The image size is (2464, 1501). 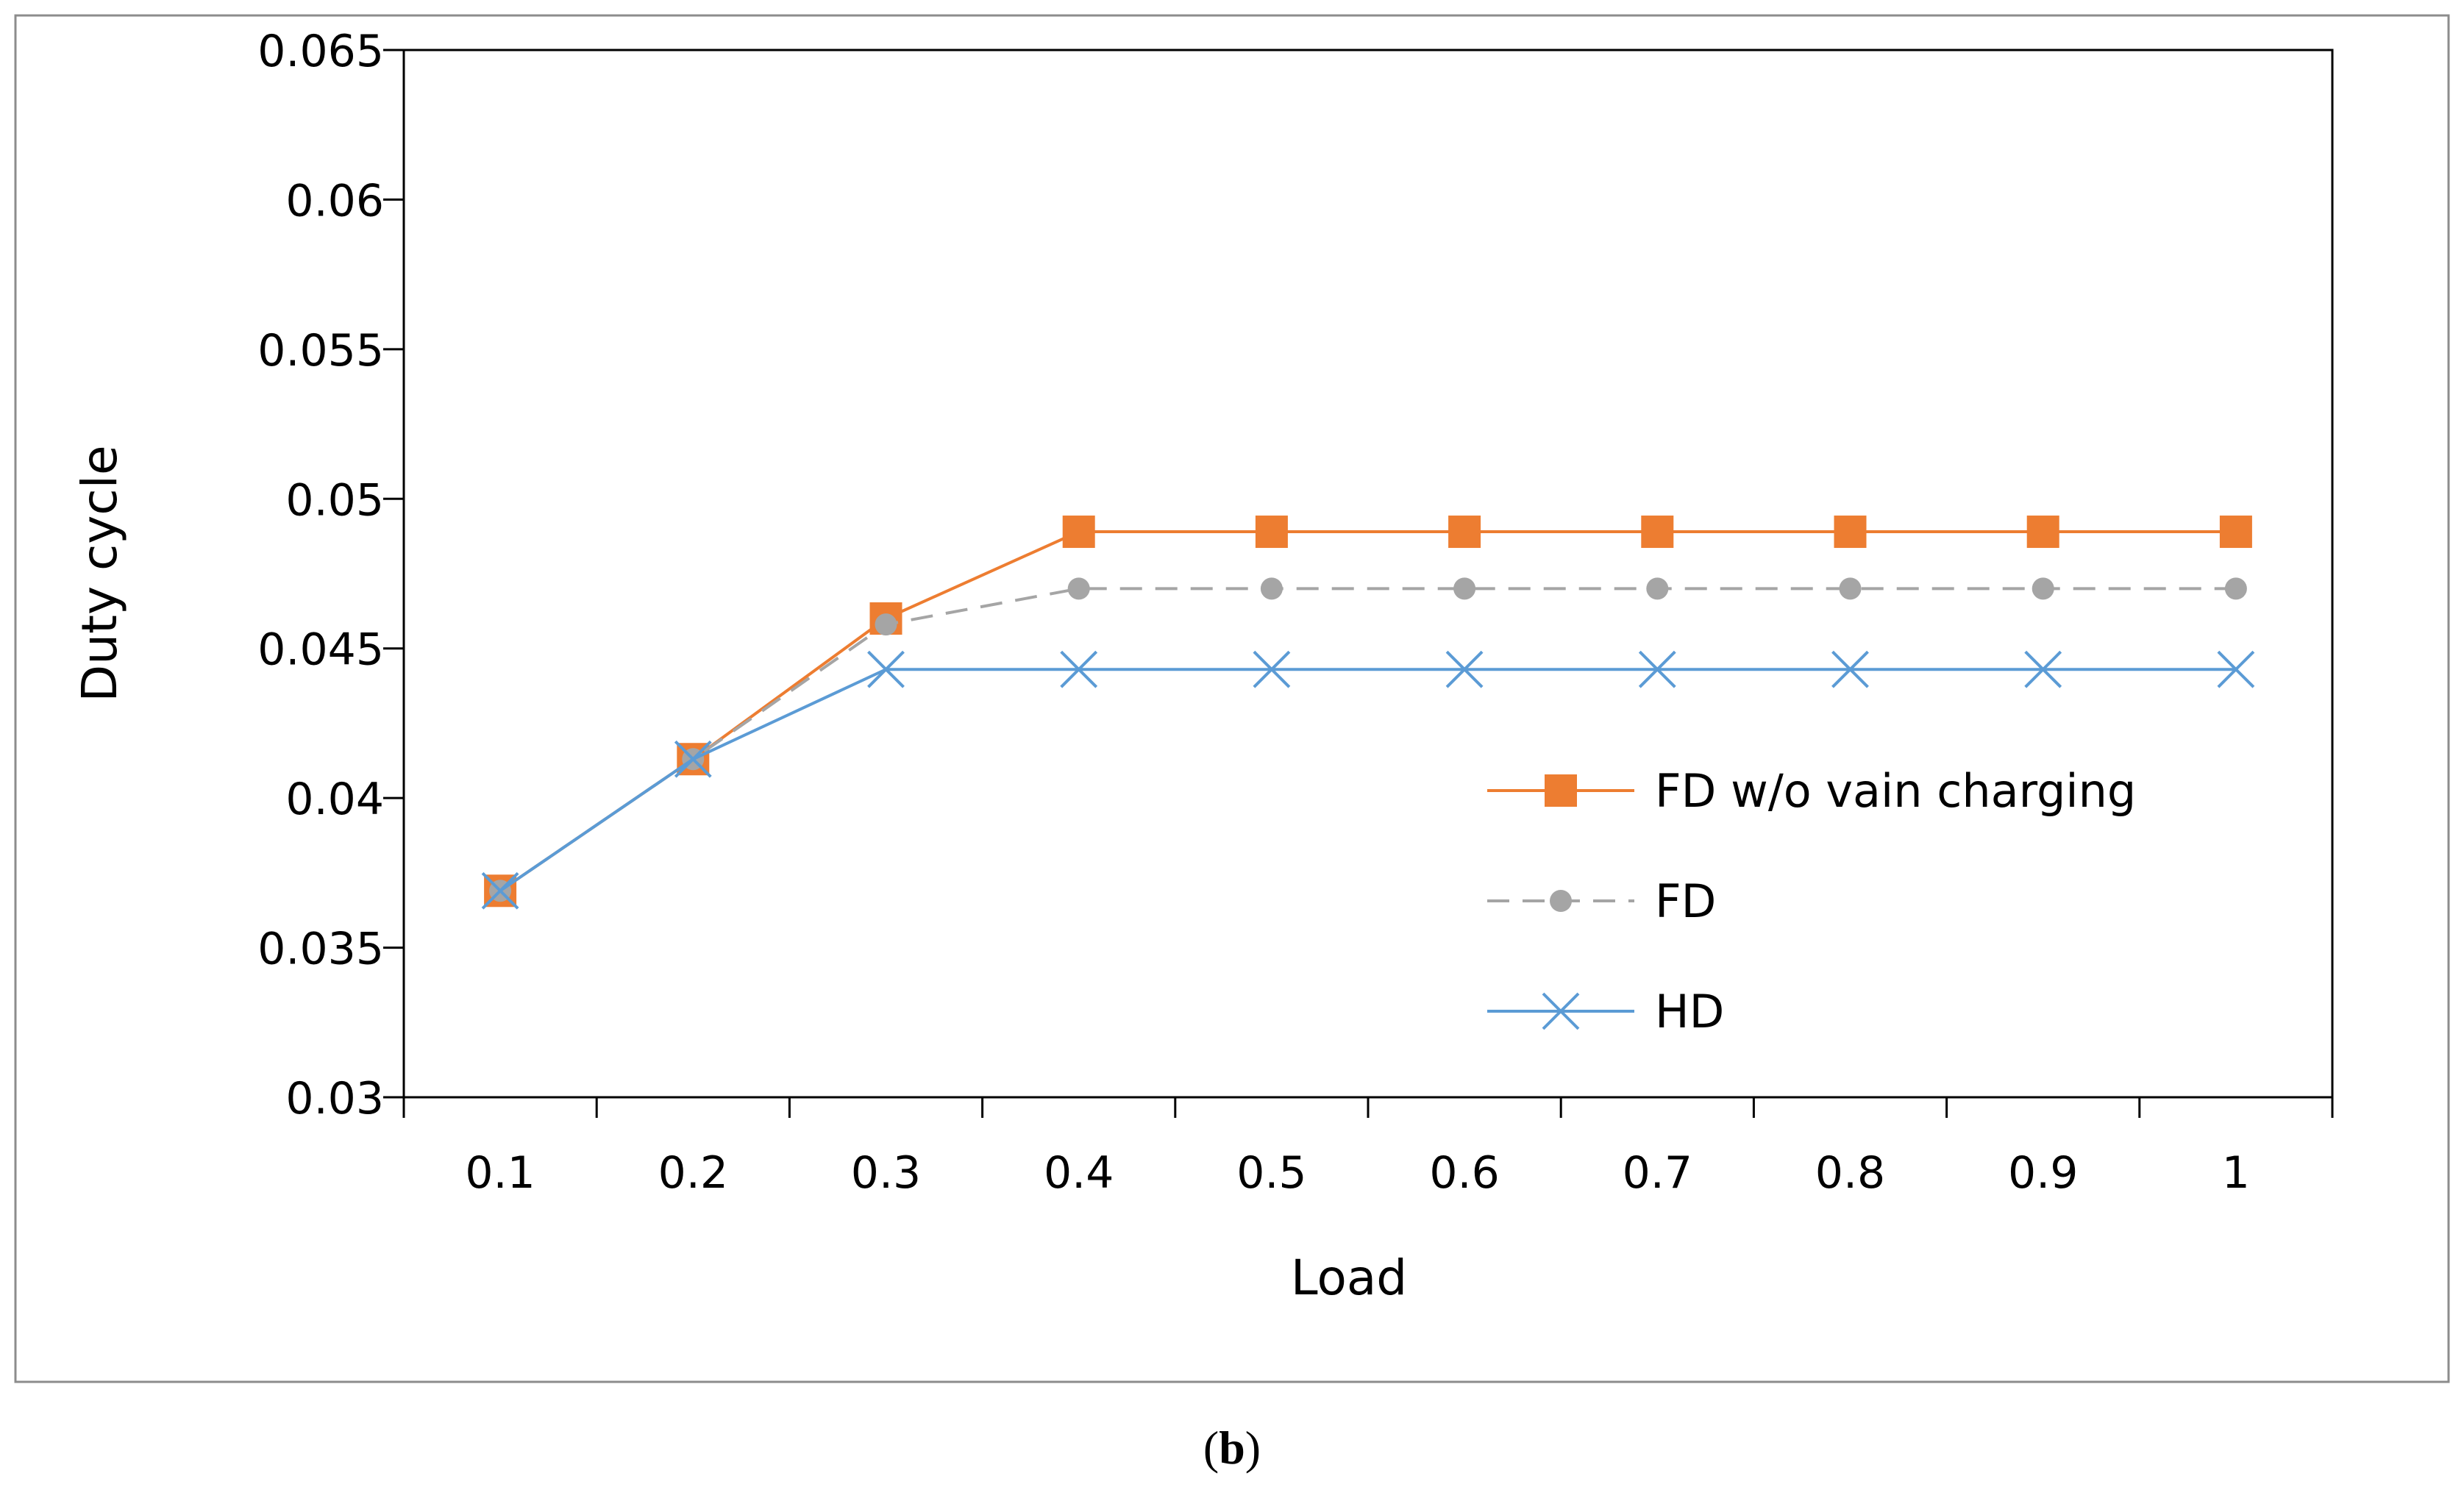 I want to click on x-tick-label: 0.2, so click(x=693, y=1173).